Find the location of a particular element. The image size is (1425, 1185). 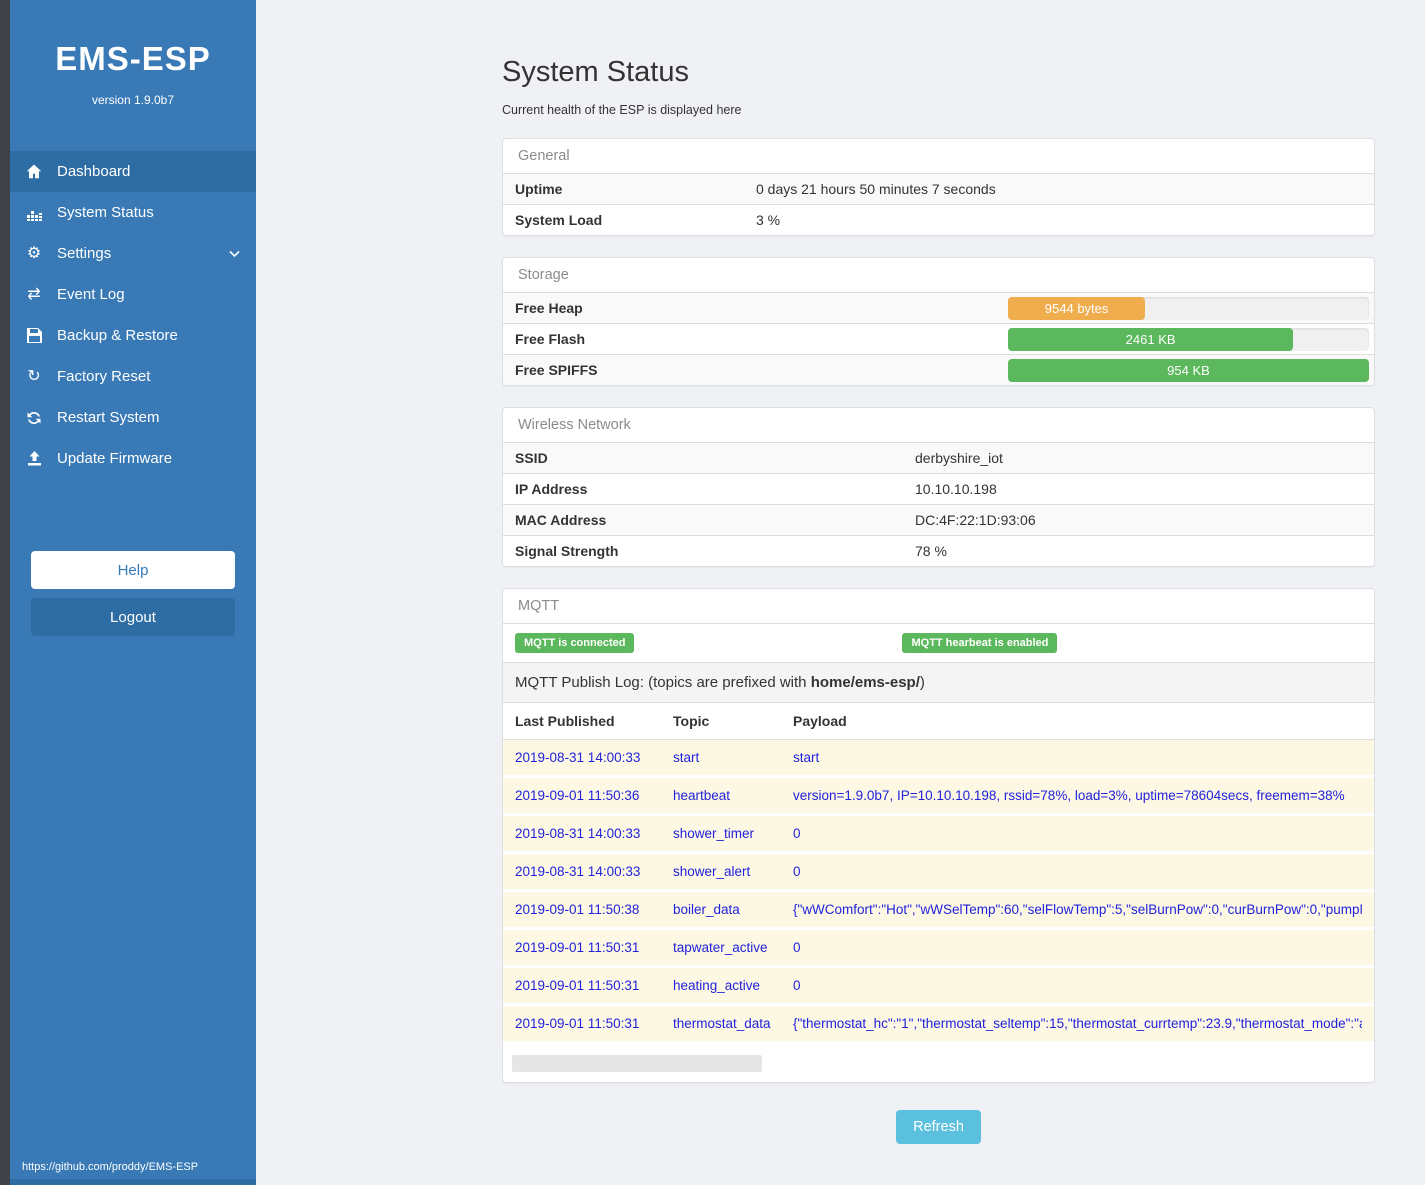

row-label: SSID is located at coordinates (531, 458).